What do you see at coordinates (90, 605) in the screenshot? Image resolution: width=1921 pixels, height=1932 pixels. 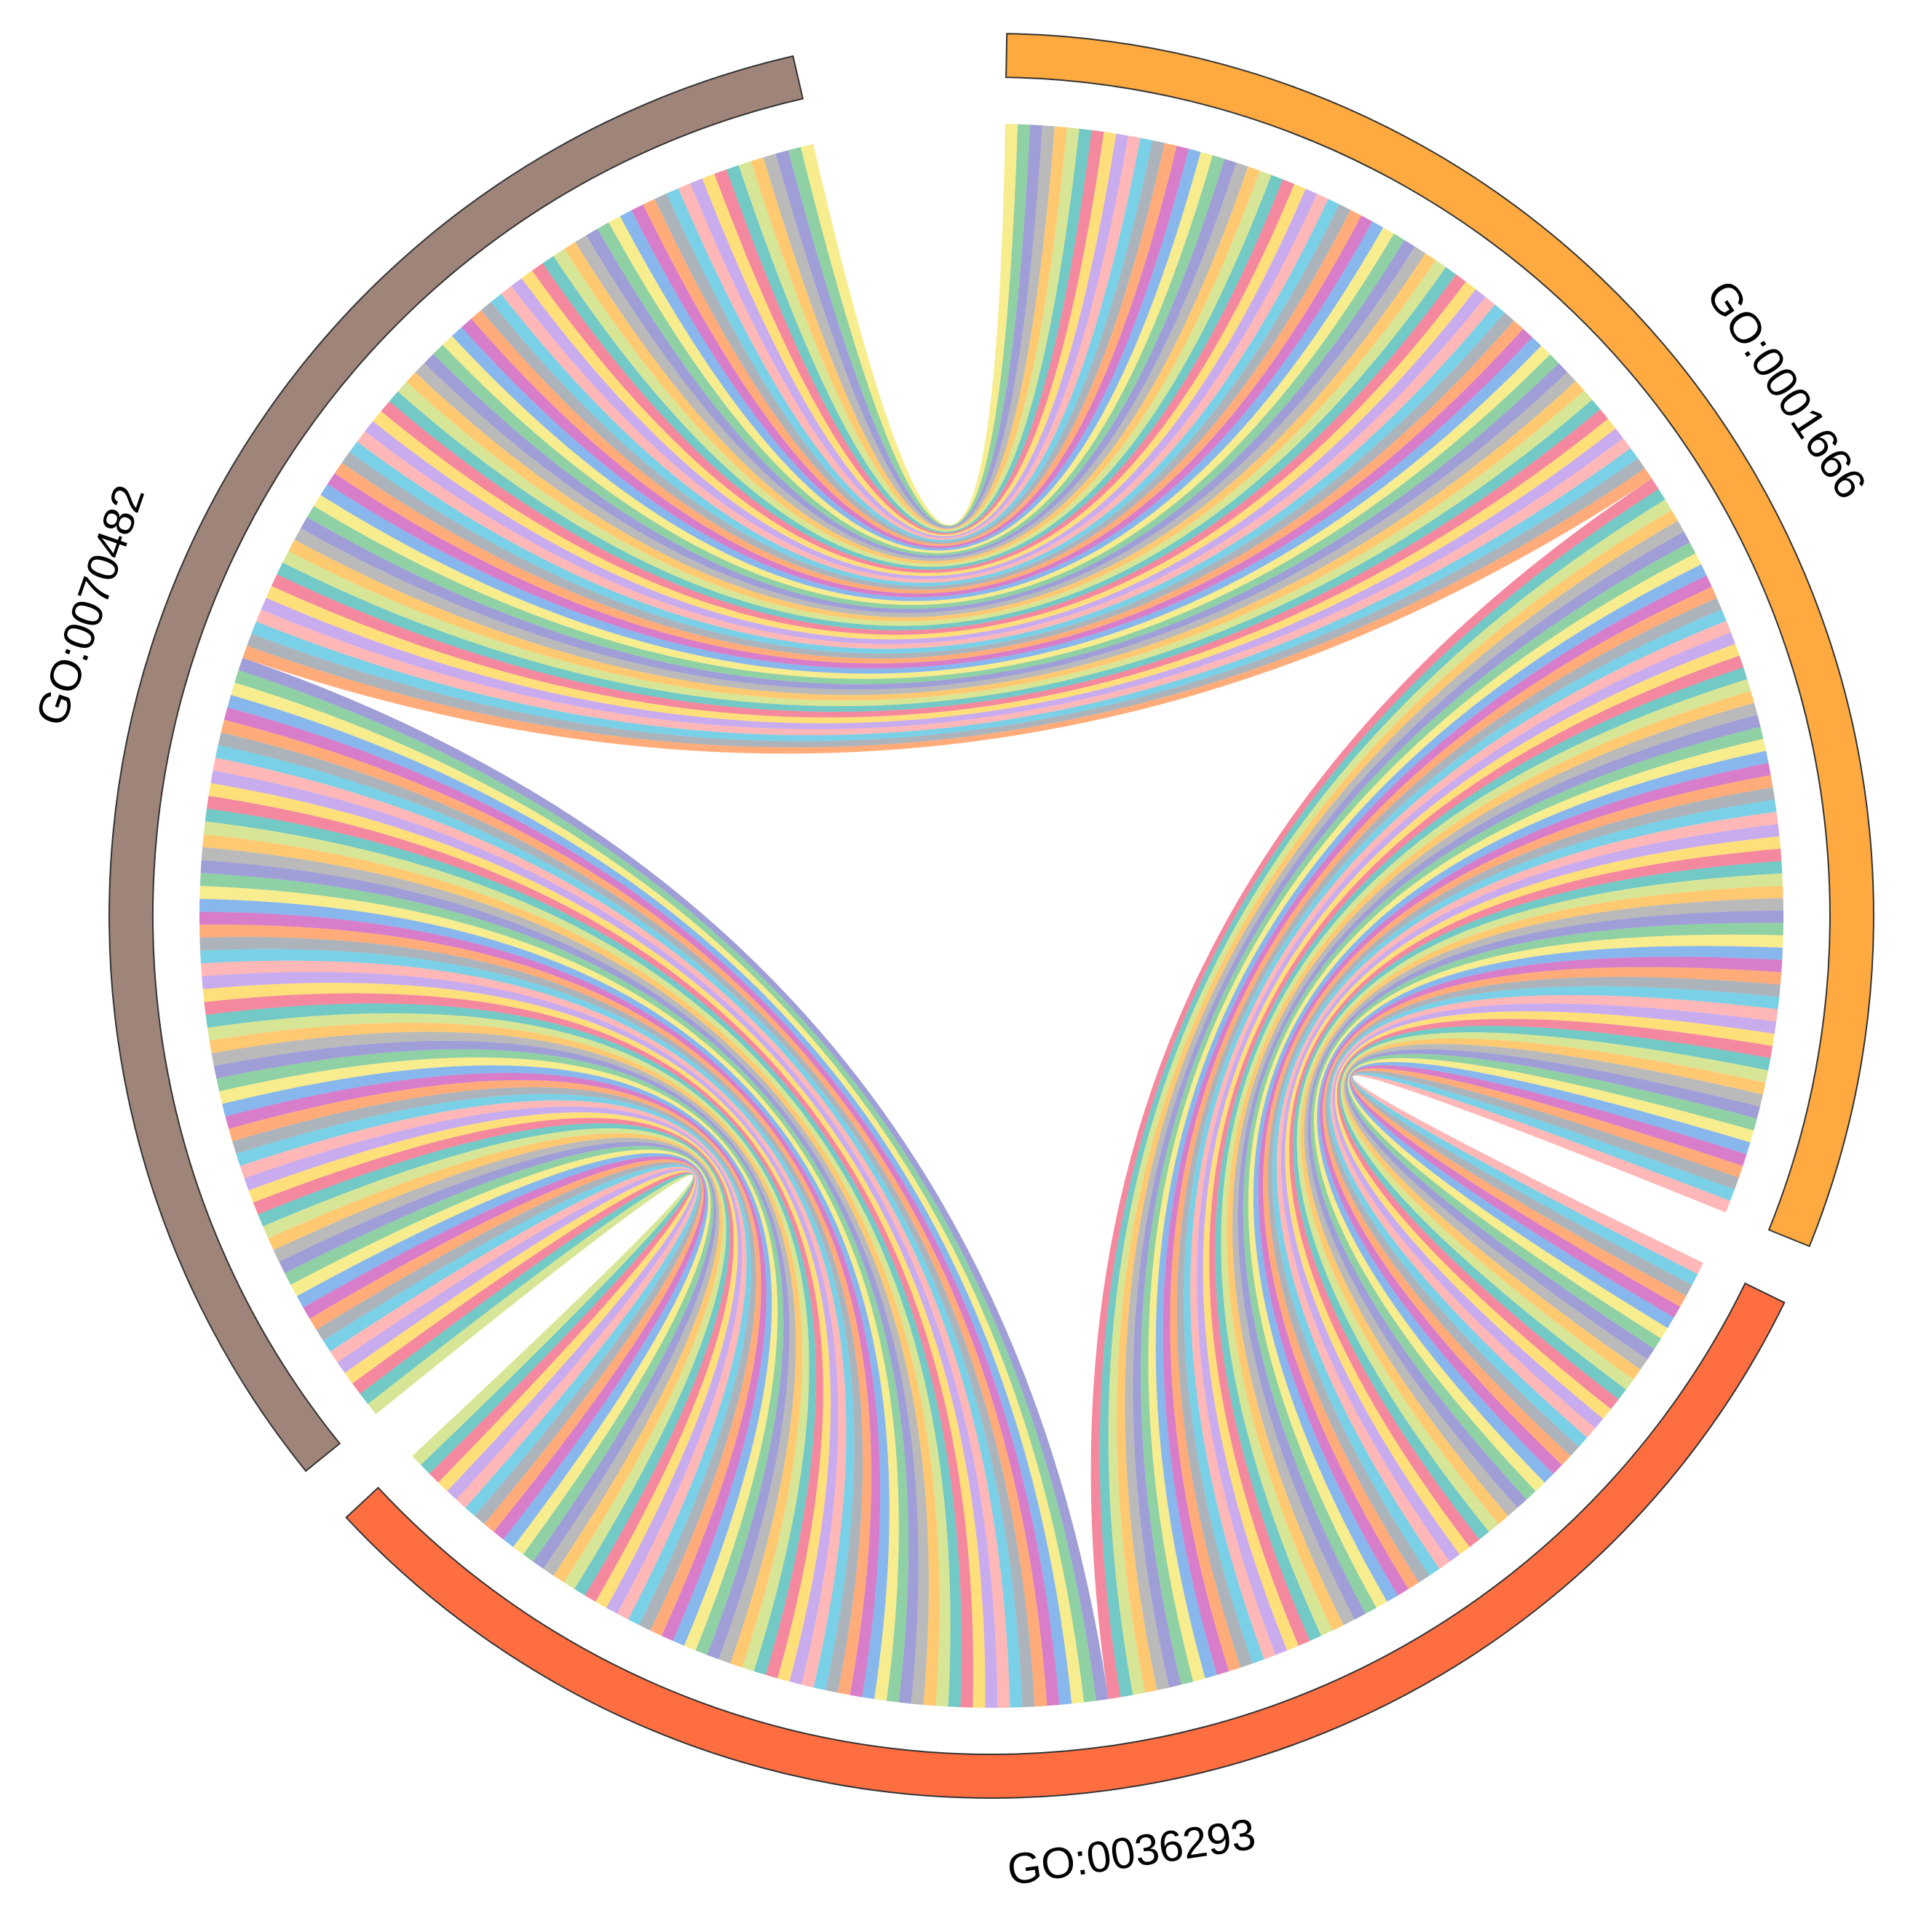 I see `sector-label-3: GO:0070482` at bounding box center [90, 605].